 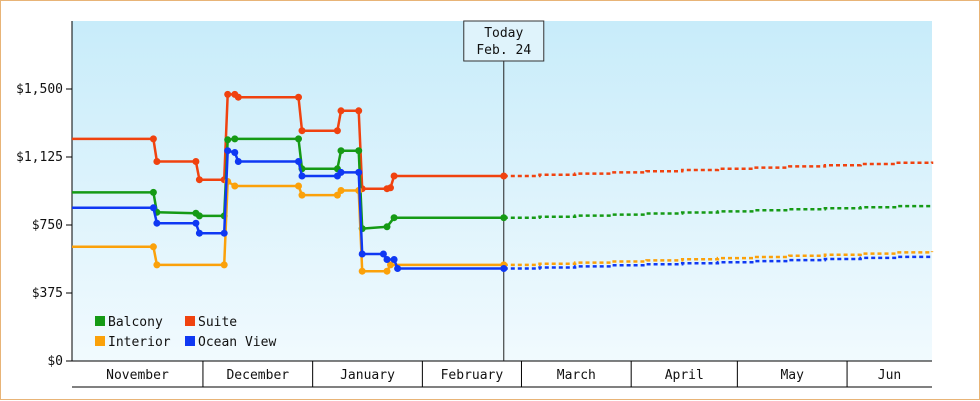 I want to click on today-box, so click(x=504, y=41).